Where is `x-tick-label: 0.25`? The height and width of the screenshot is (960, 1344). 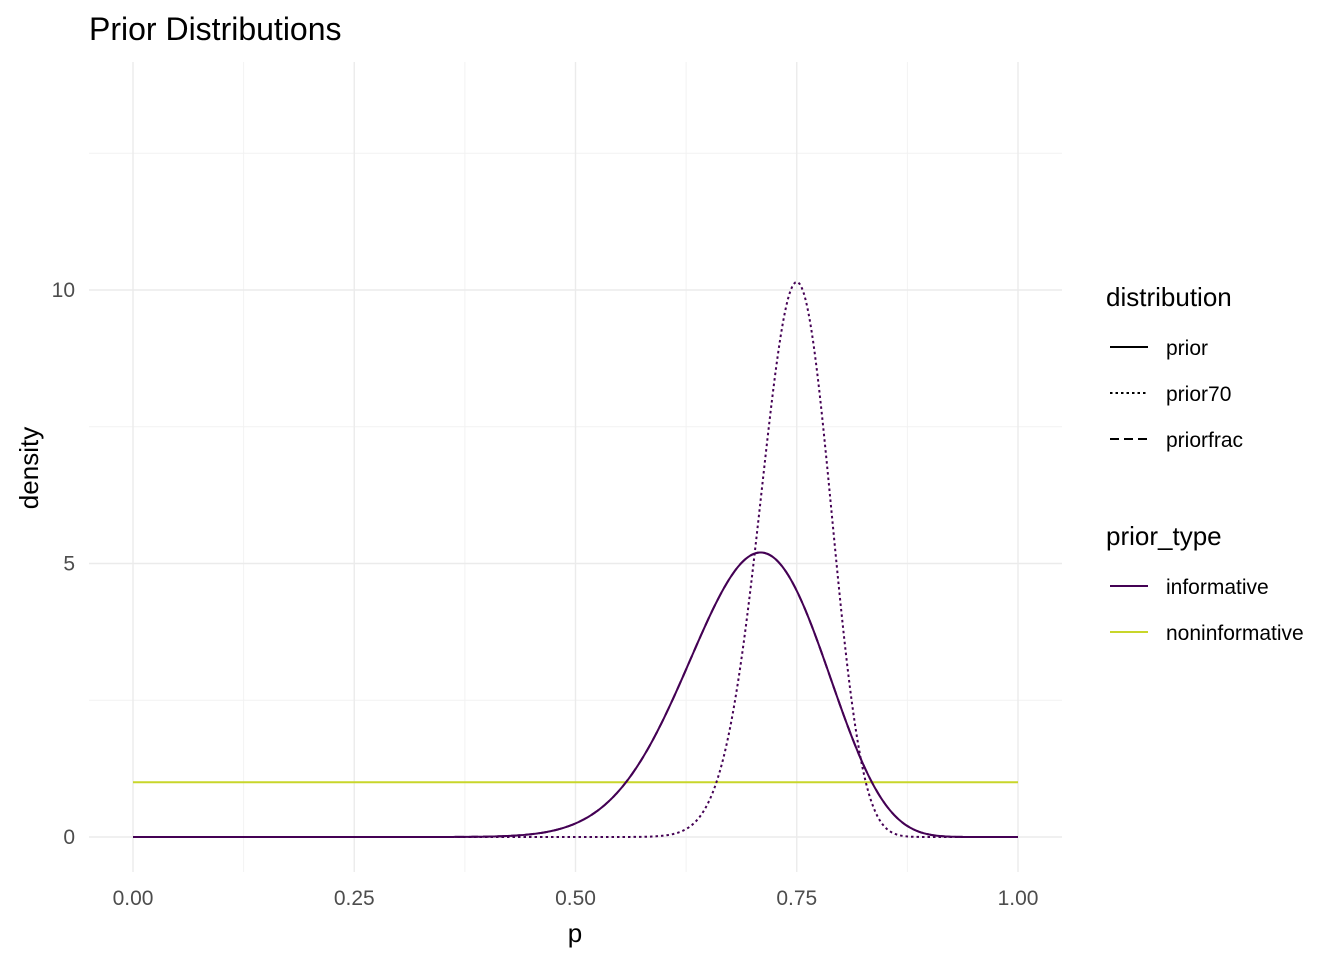 x-tick-label: 0.25 is located at coordinates (354, 898).